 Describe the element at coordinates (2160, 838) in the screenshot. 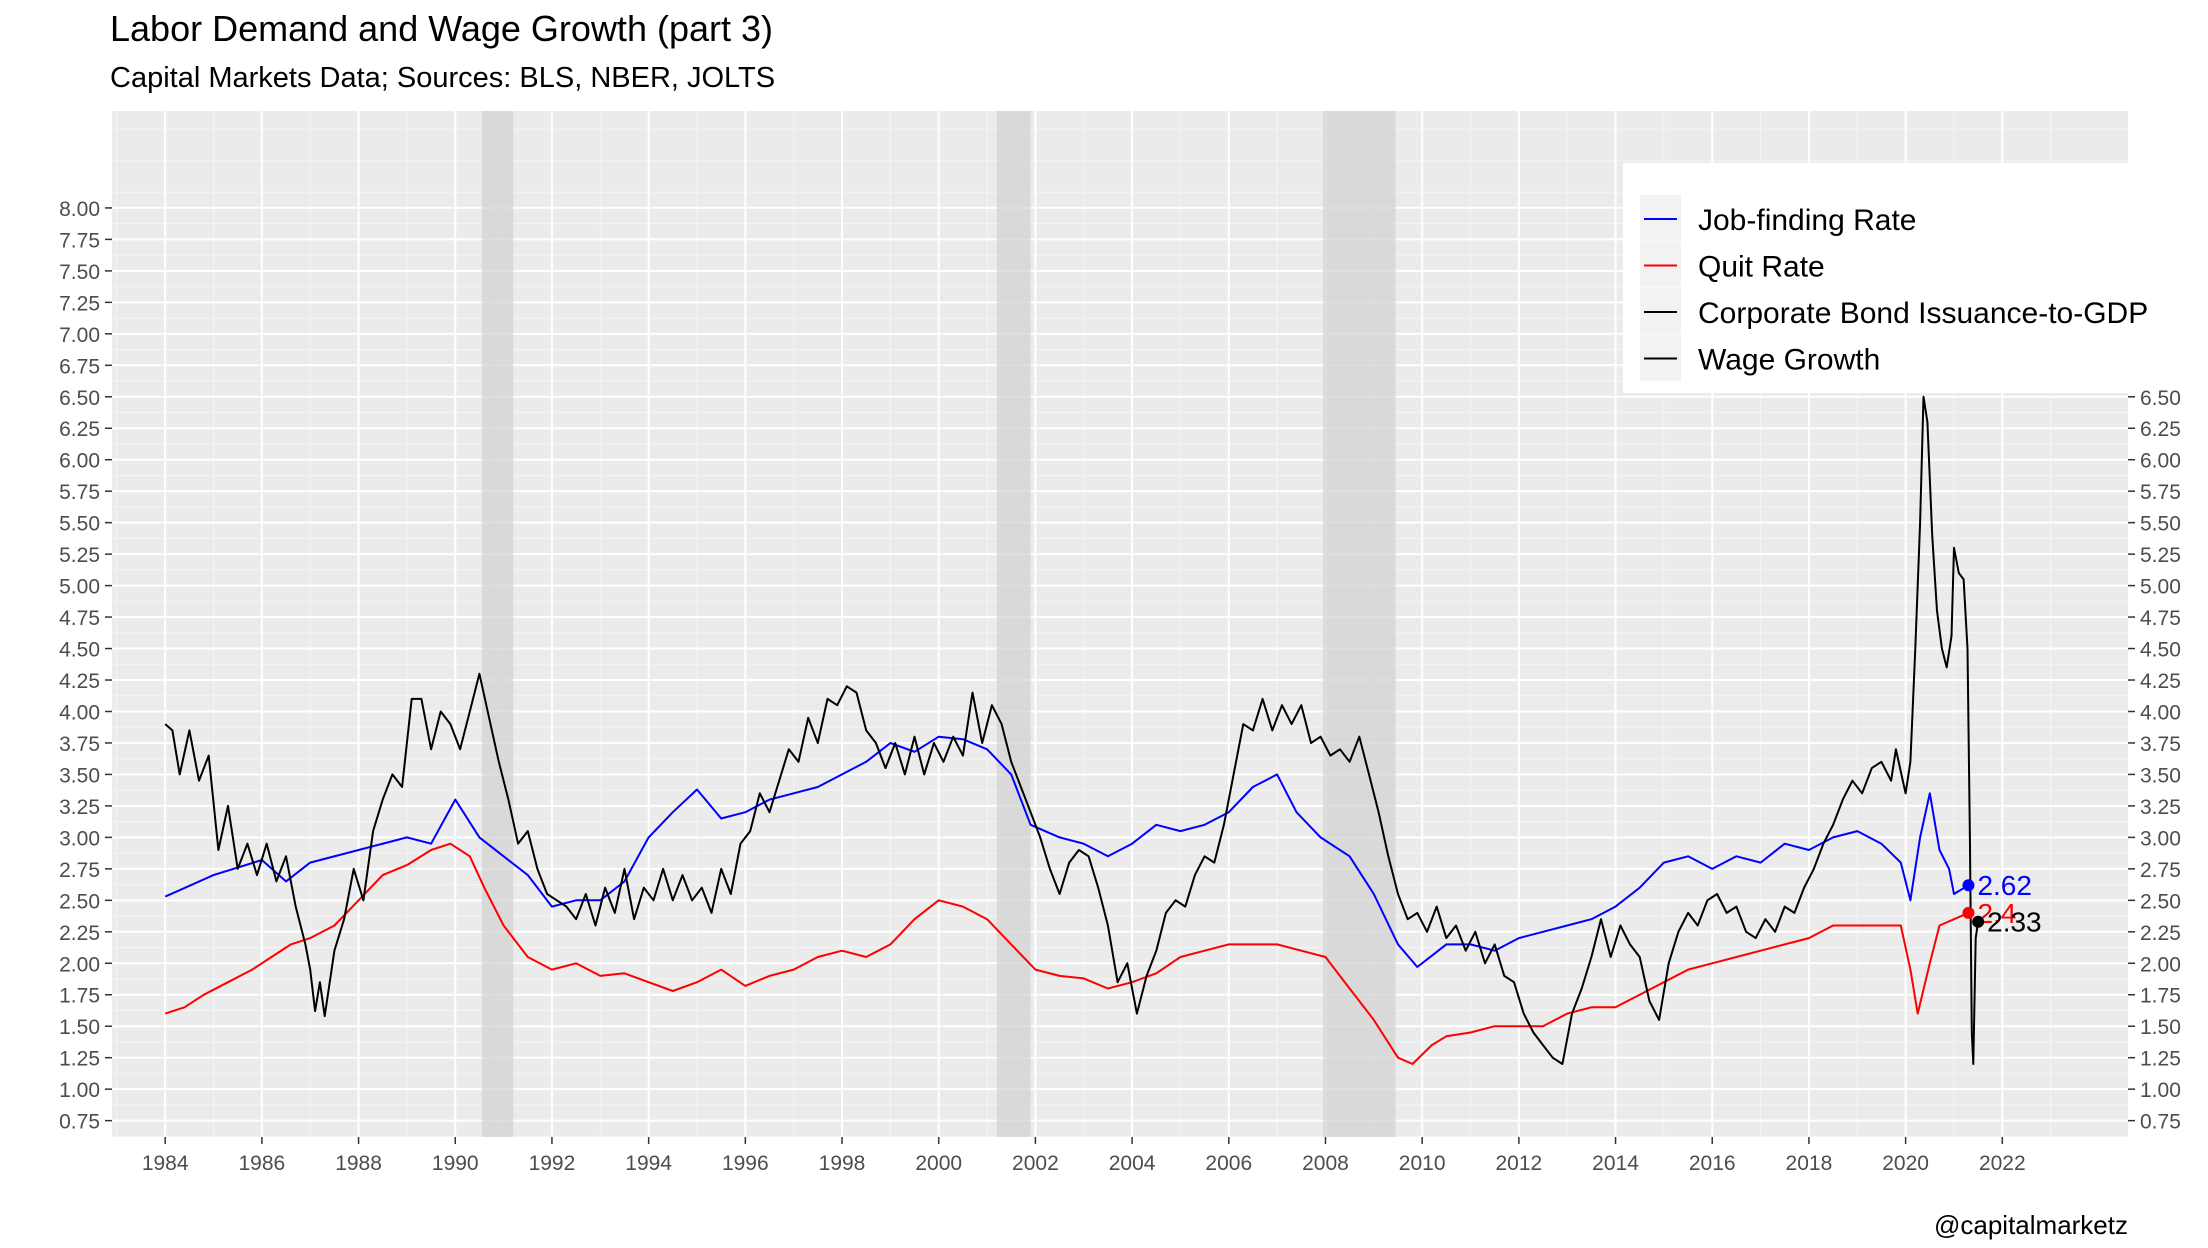

I see `y-tick-label-right: 3.00` at that location.